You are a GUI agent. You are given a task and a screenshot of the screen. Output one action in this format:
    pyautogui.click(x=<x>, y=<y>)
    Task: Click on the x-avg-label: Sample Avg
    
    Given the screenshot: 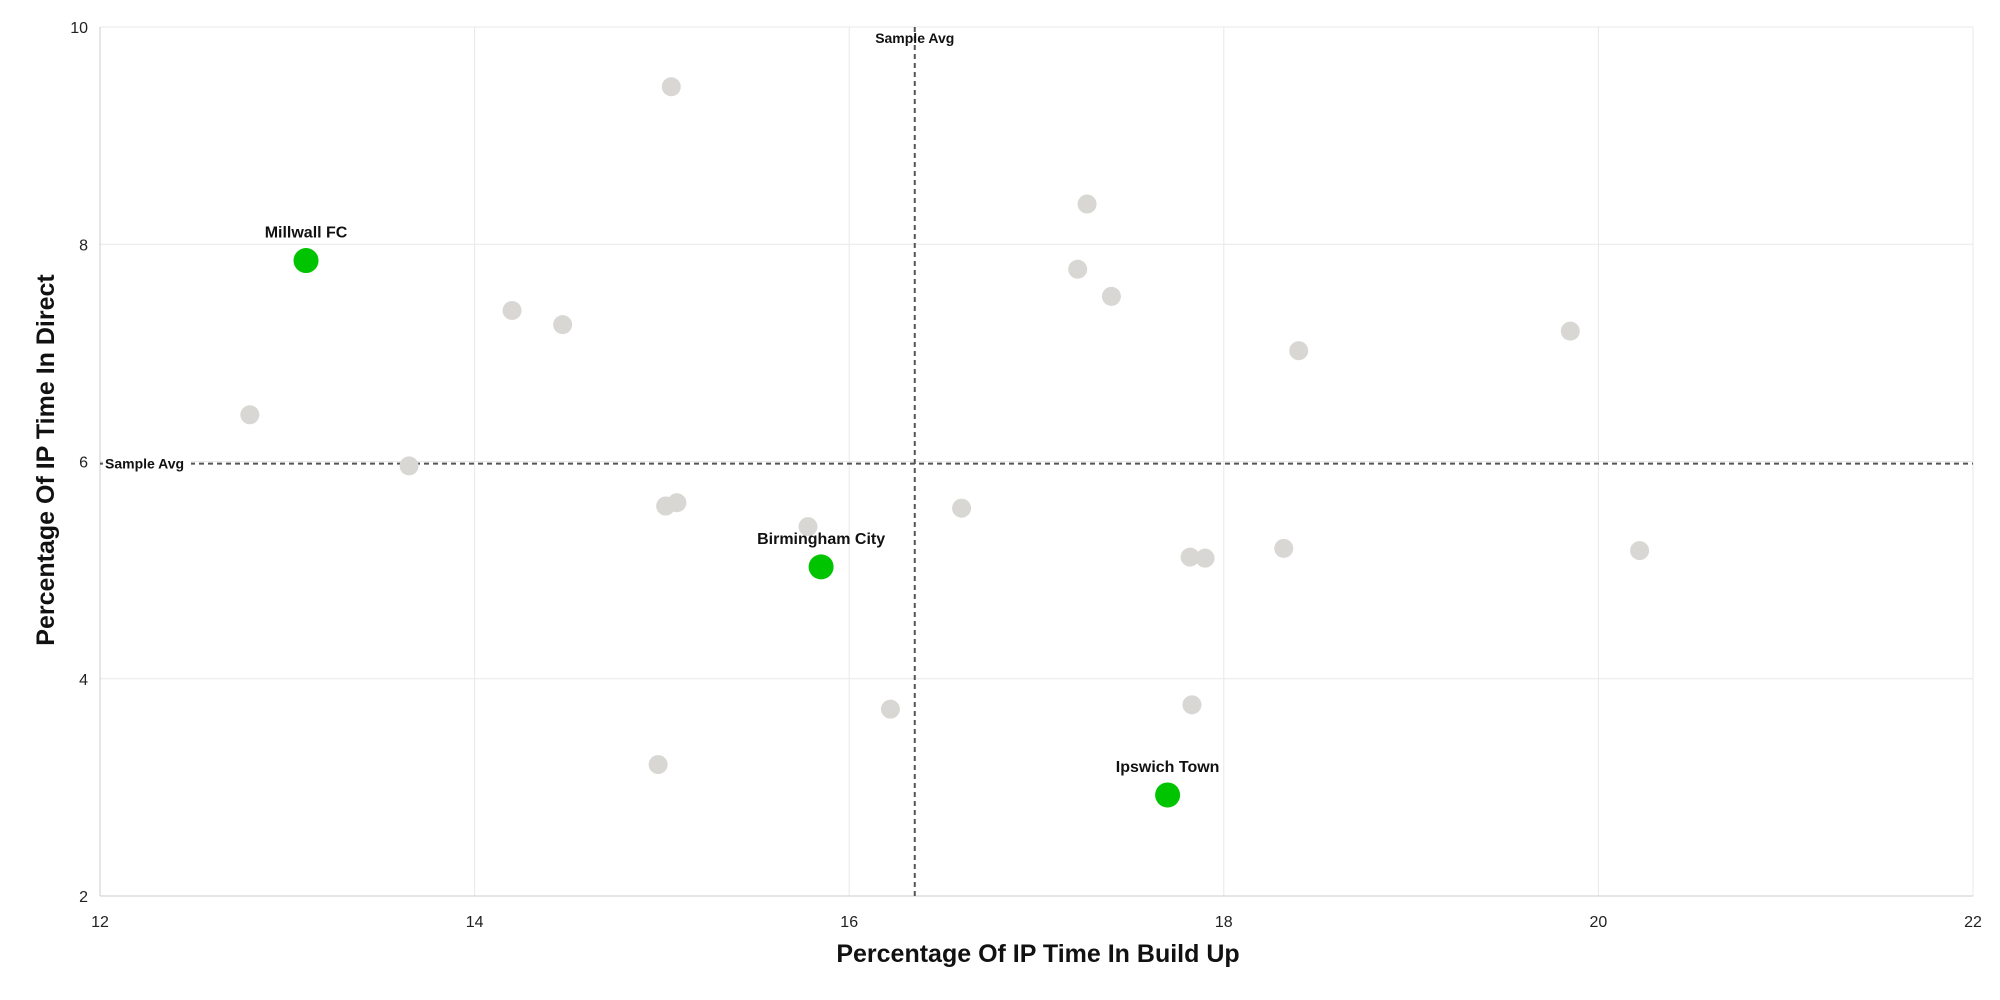 What is the action you would take?
    pyautogui.click(x=914, y=38)
    